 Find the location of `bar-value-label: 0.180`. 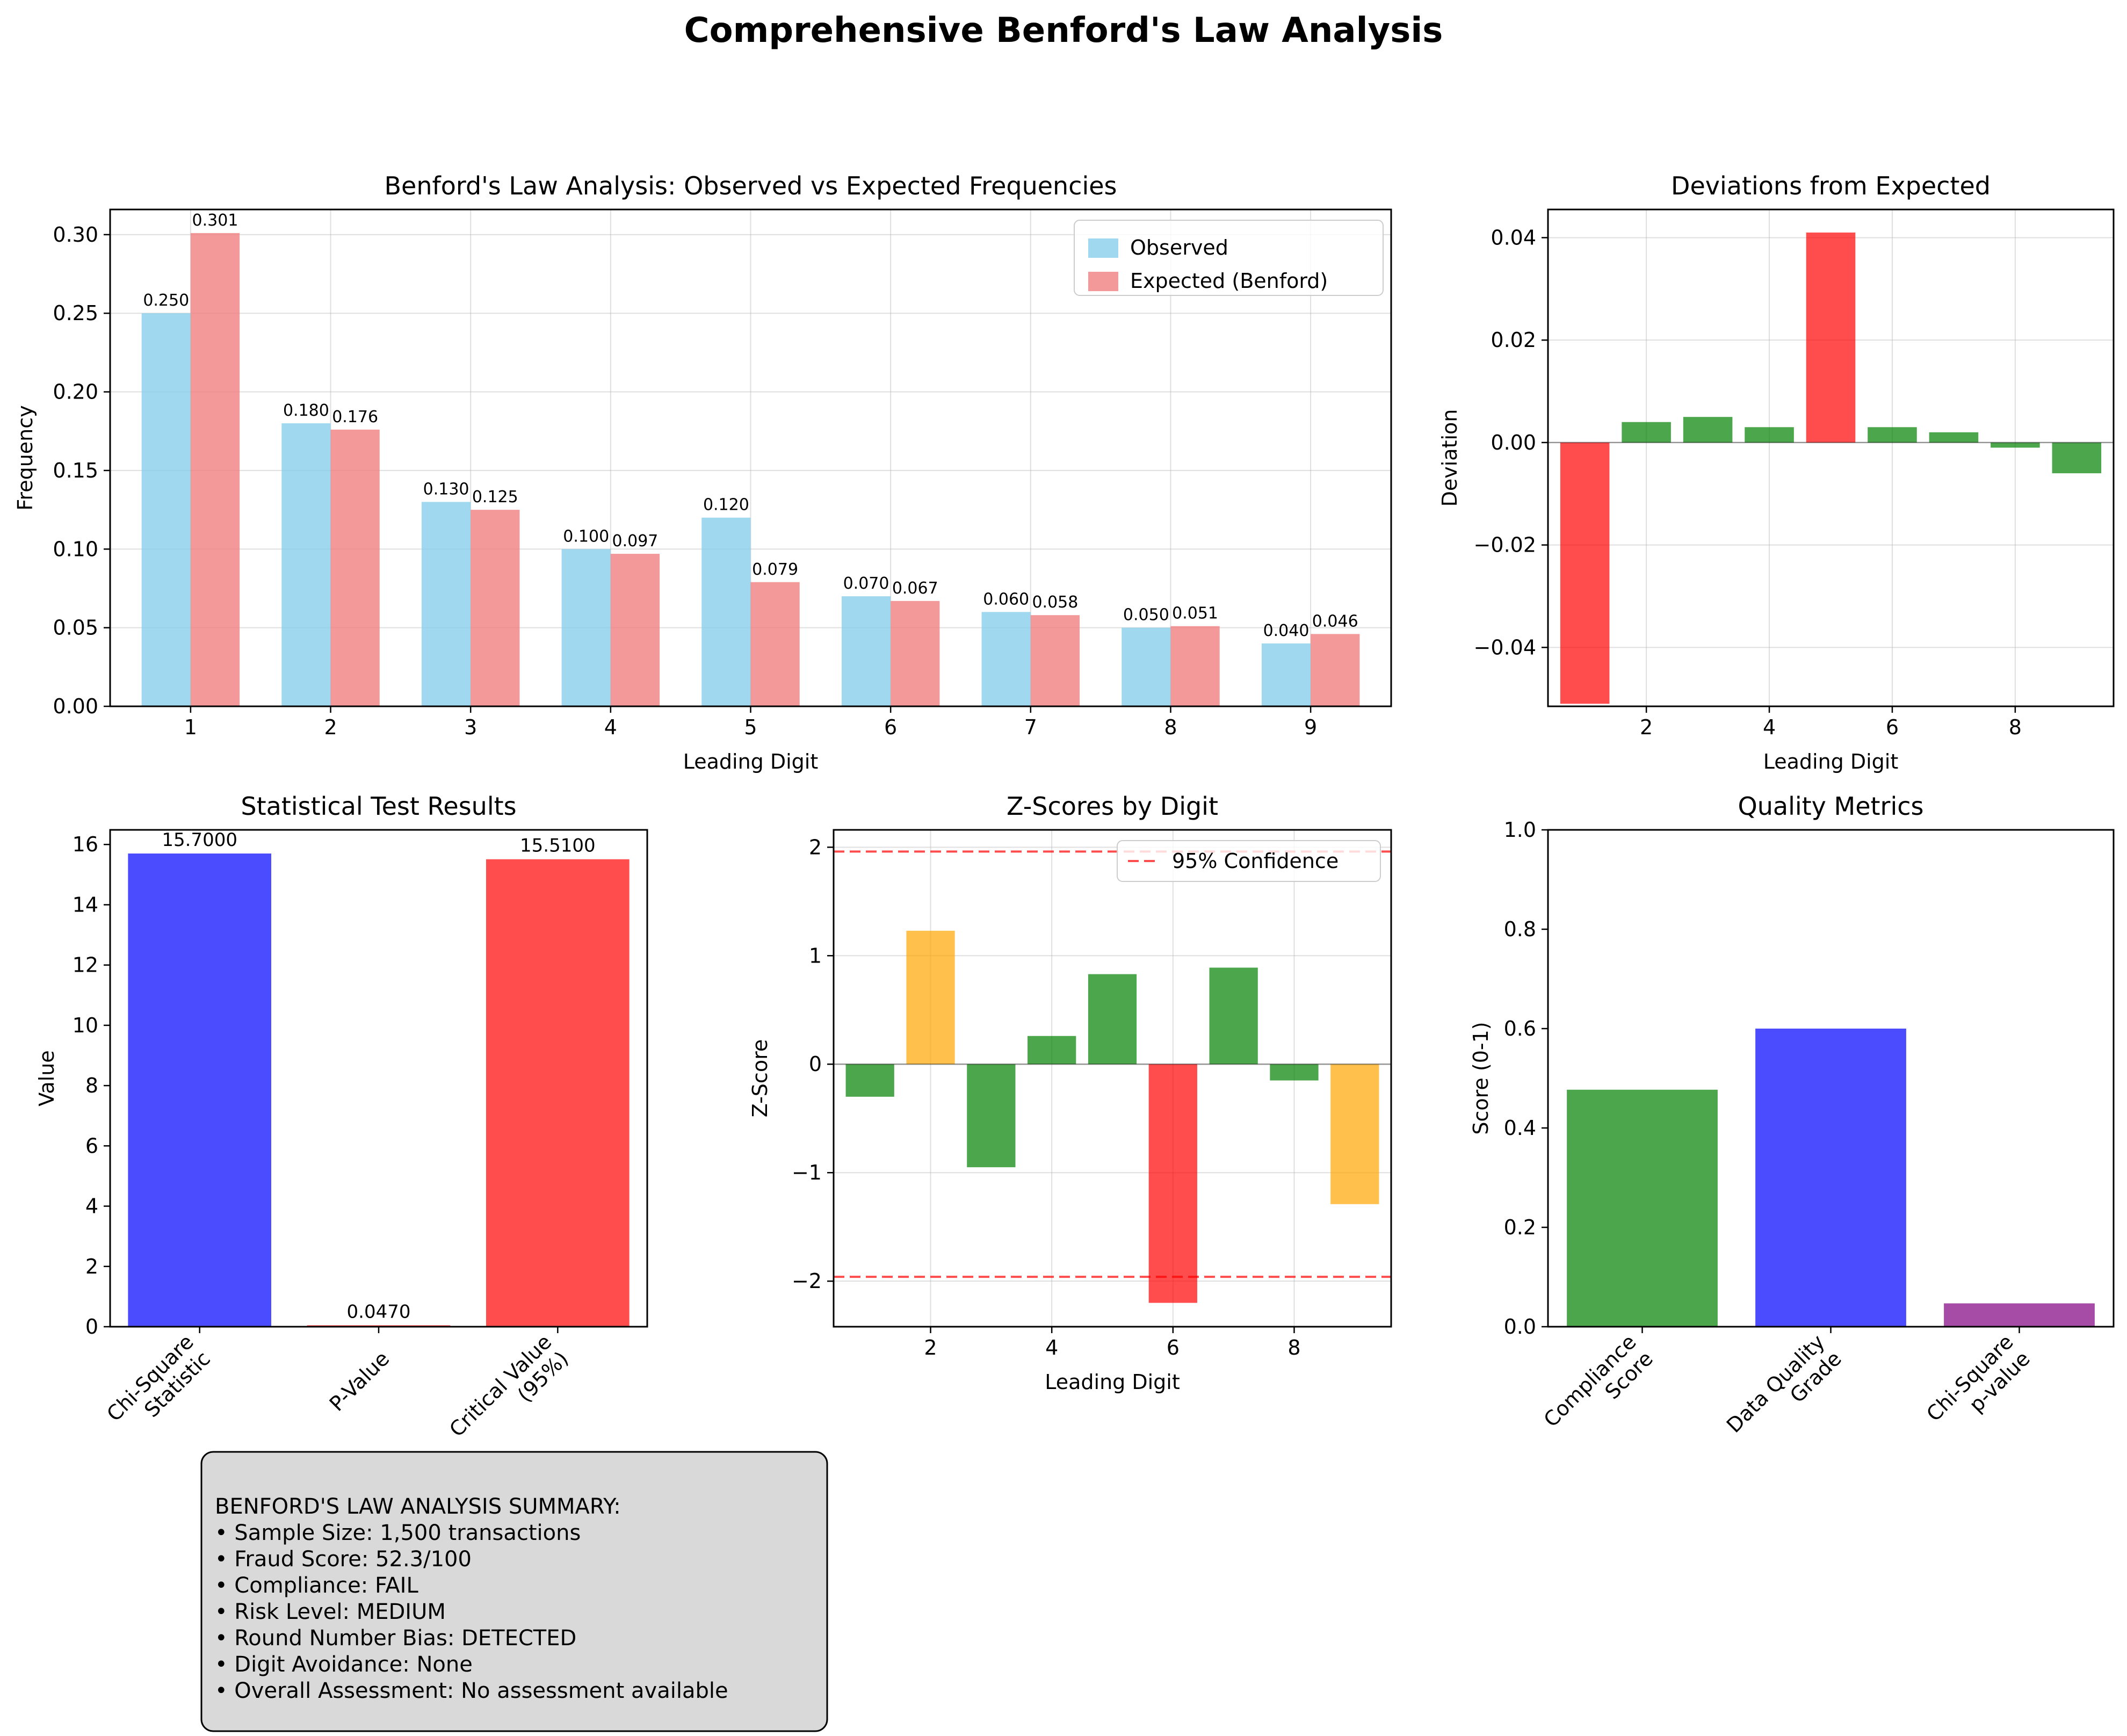

bar-value-label: 0.180 is located at coordinates (306, 410).